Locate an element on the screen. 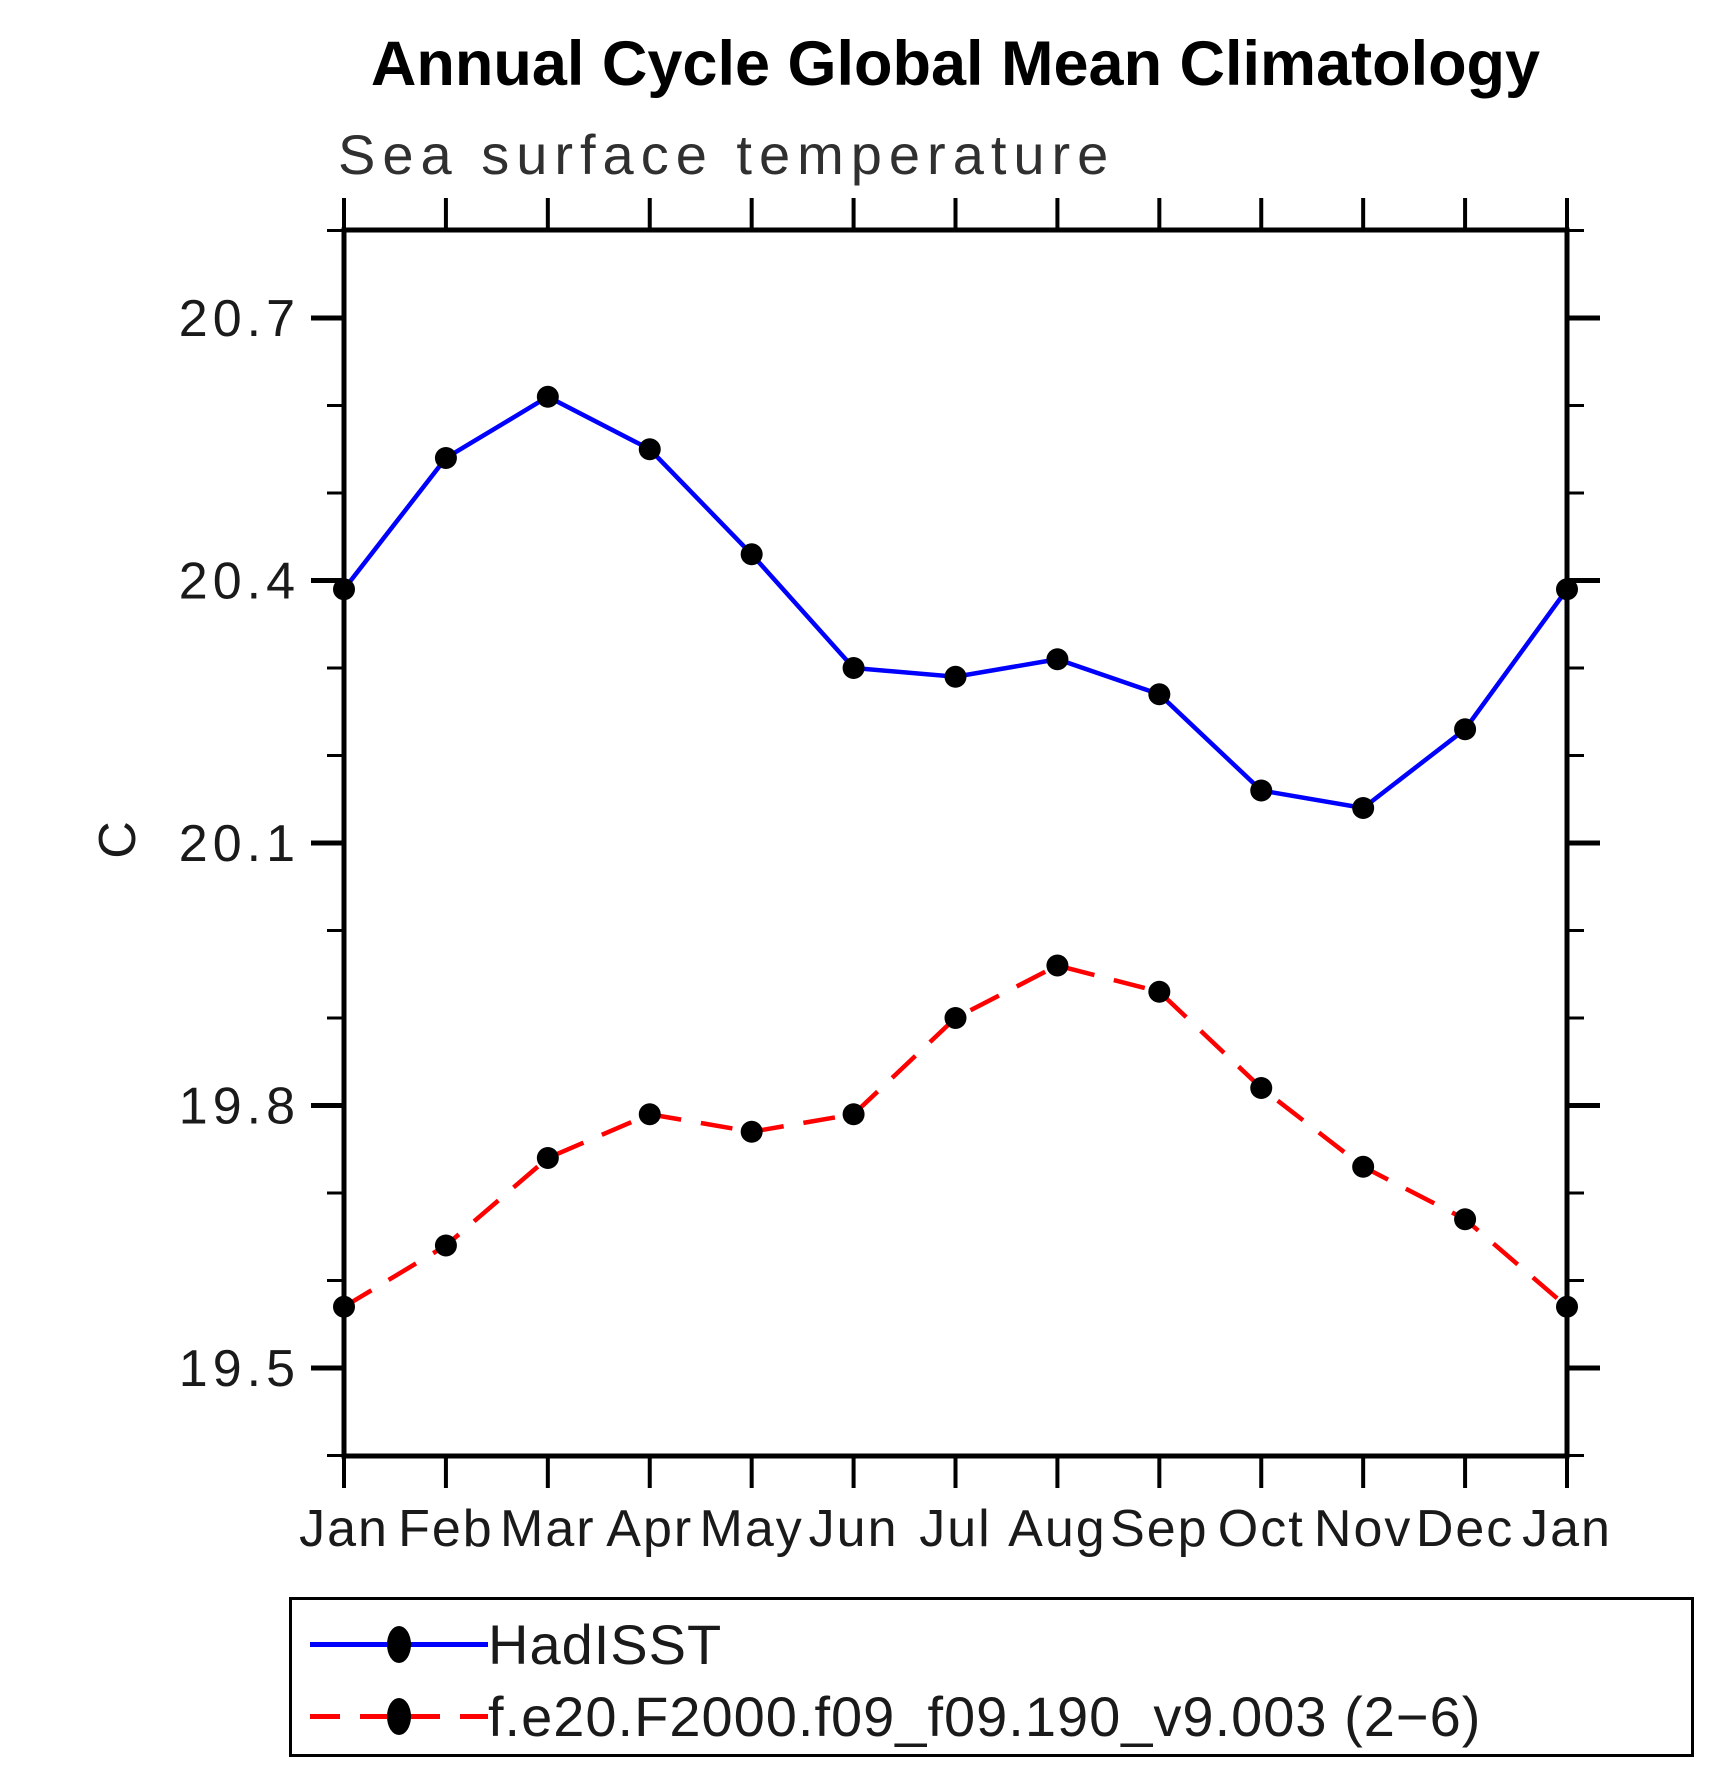 This screenshot has width=1710, height=1767. x-tick-label: Nov is located at coordinates (1363, 1529).